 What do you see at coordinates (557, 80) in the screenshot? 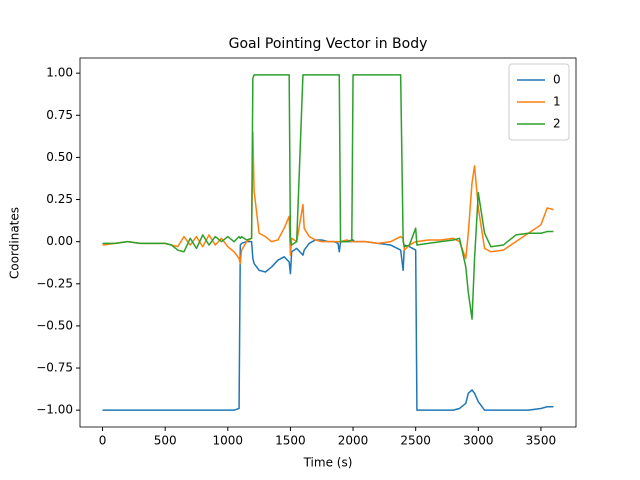
I see `legend-label: 0` at bounding box center [557, 80].